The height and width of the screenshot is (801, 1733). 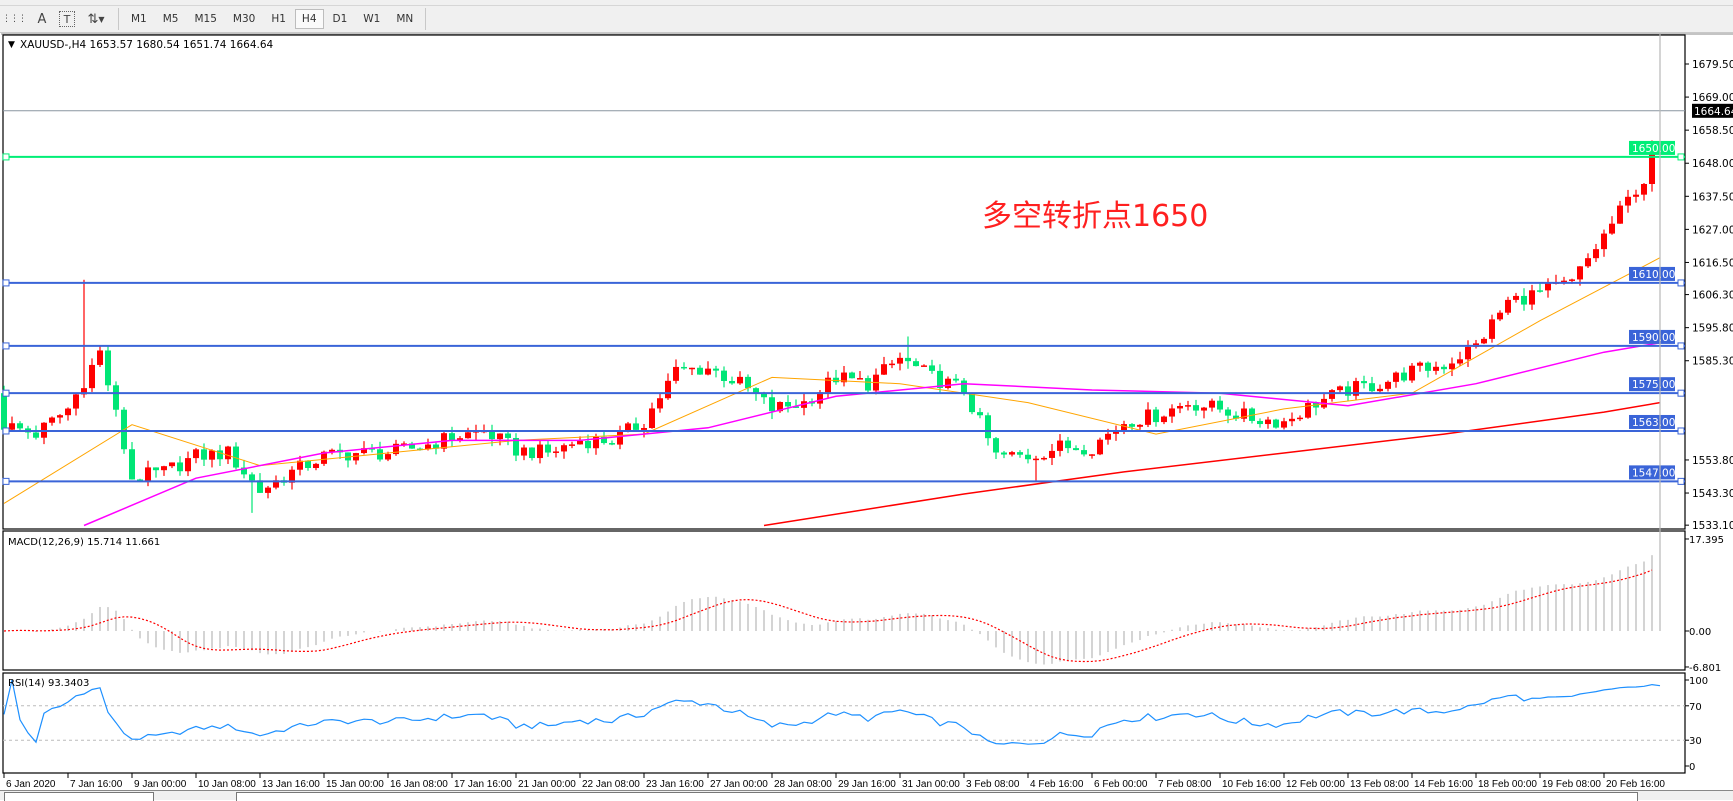 What do you see at coordinates (372, 19) in the screenshot?
I see `timeframe-w1: W1` at bounding box center [372, 19].